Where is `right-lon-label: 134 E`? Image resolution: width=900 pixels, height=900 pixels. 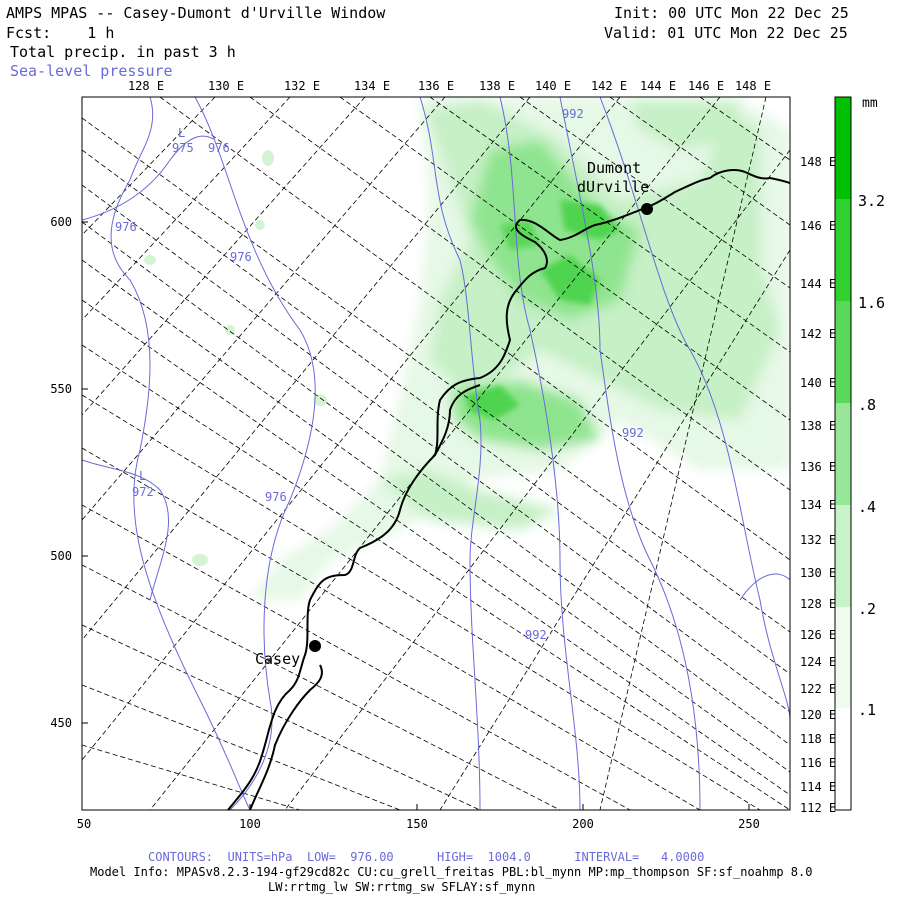 right-lon-label: 134 E is located at coordinates (818, 505).